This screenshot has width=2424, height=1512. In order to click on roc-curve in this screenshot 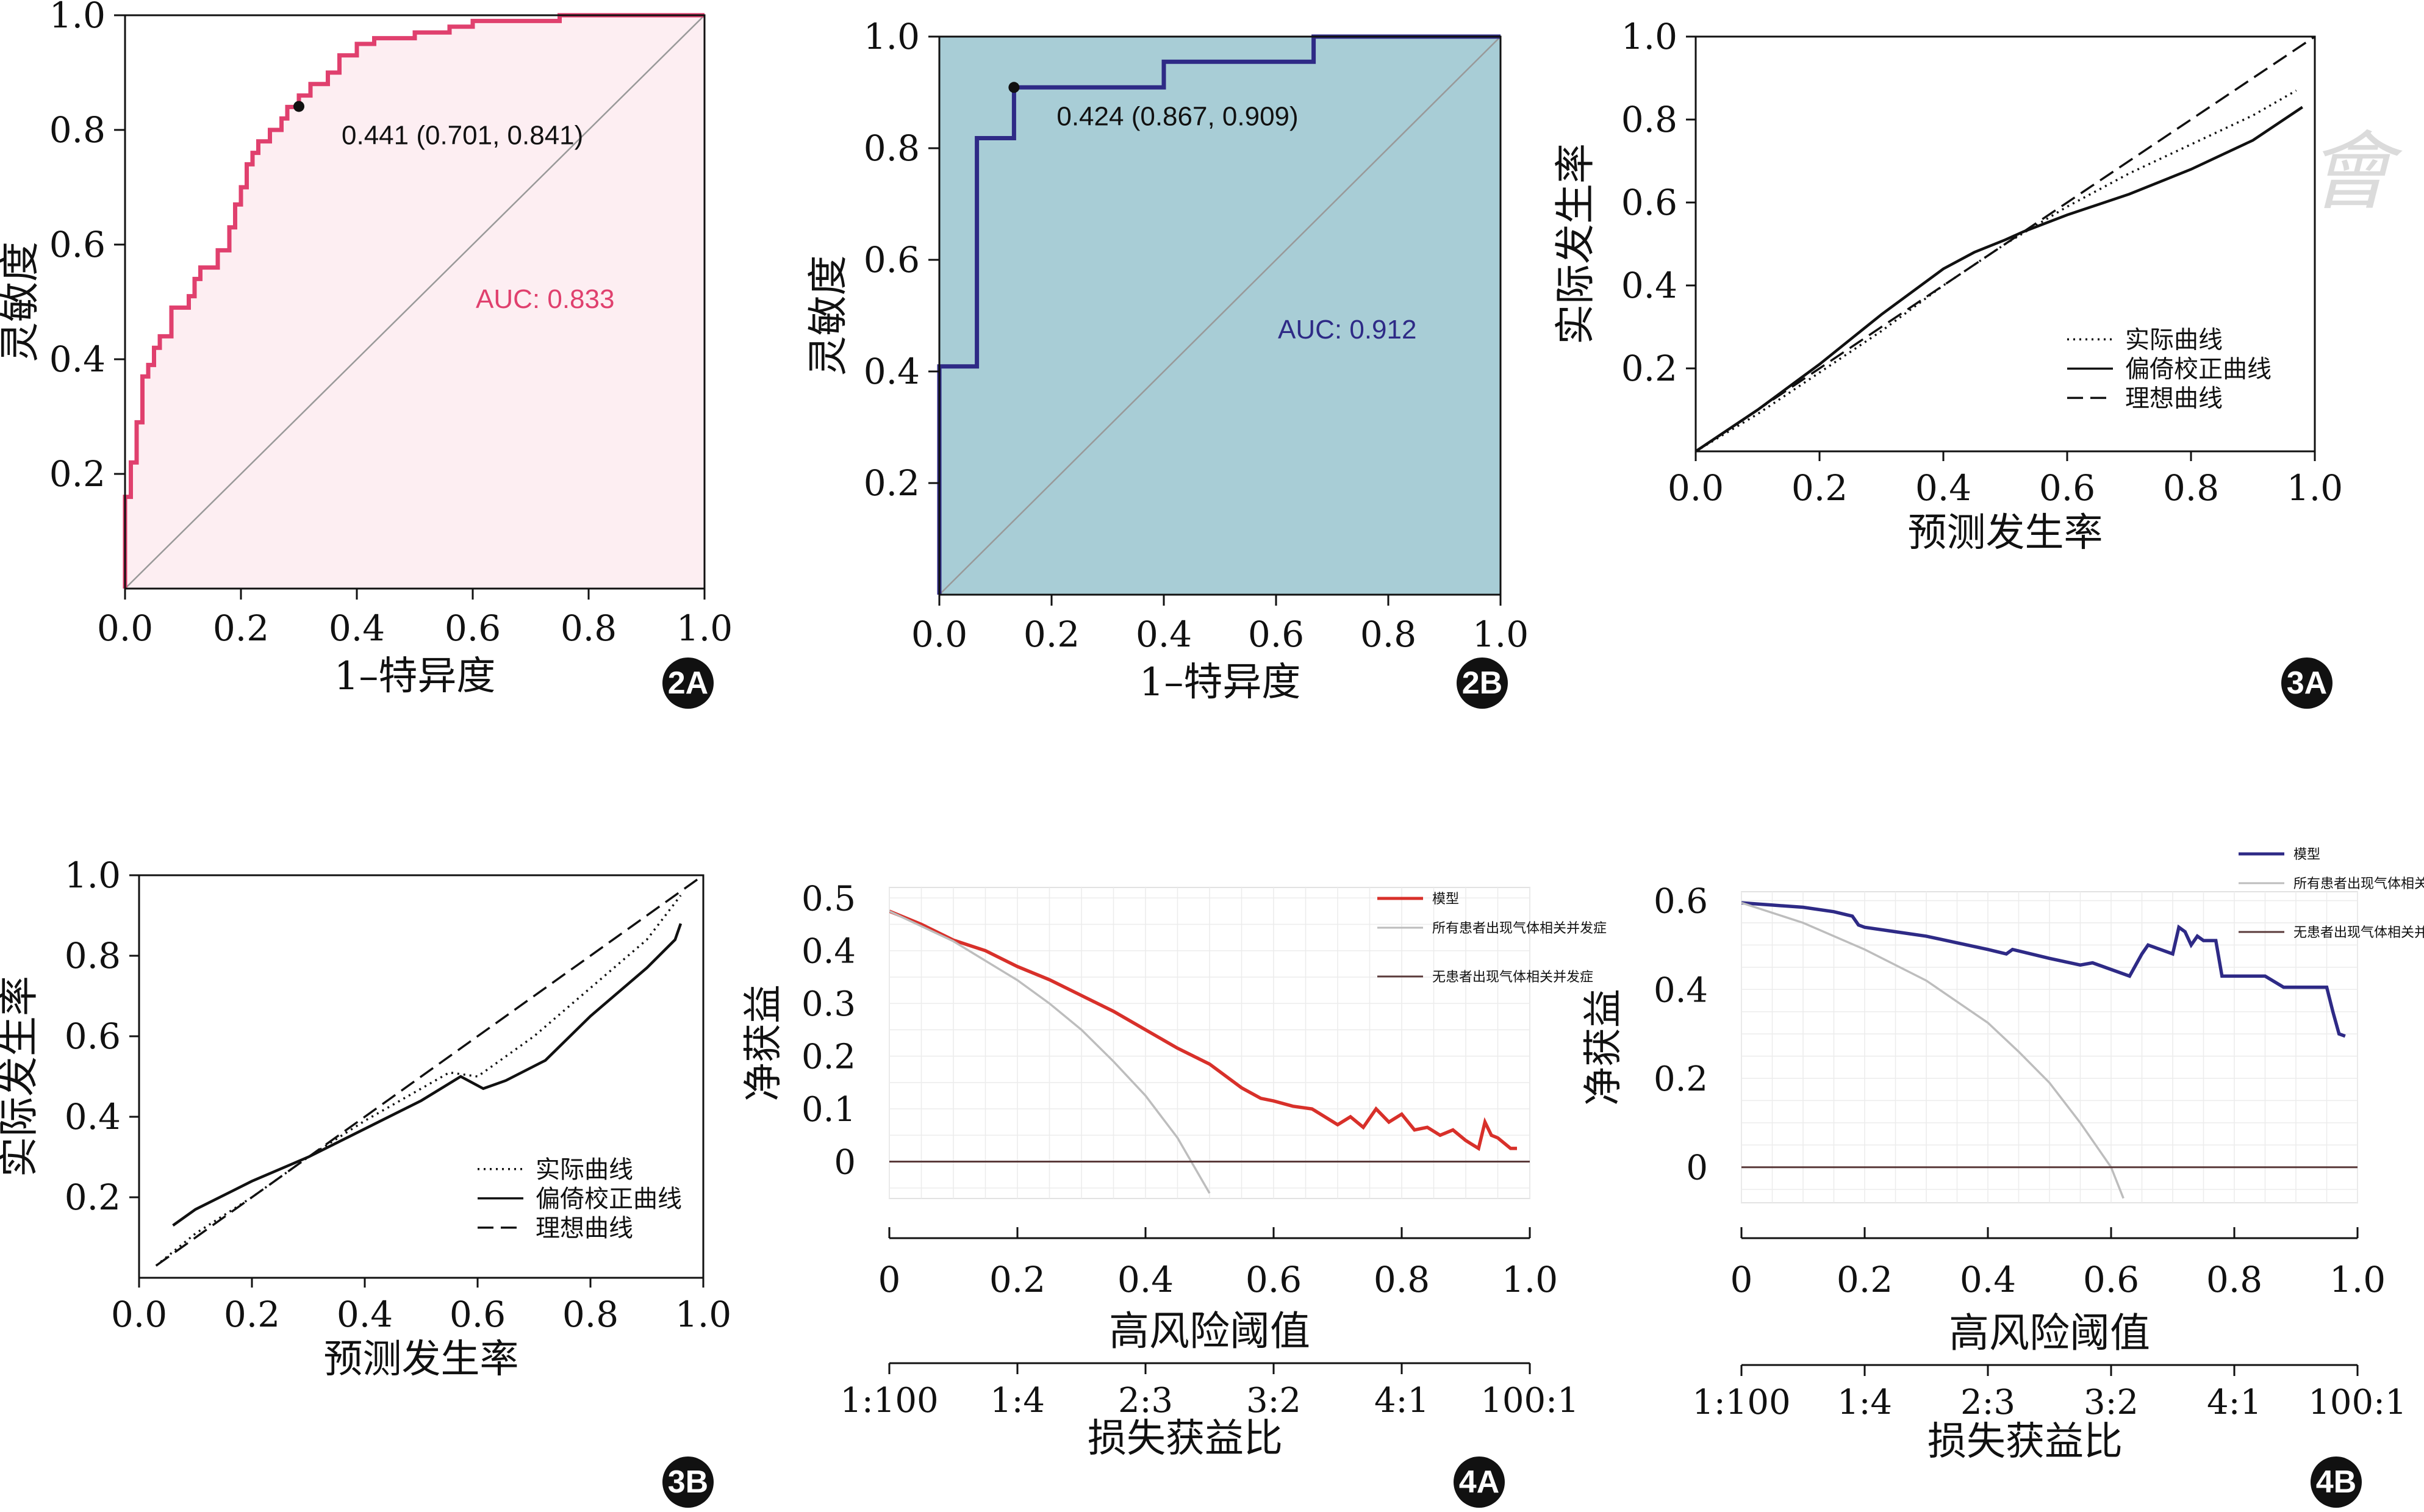, I will do `click(414, 301)`.